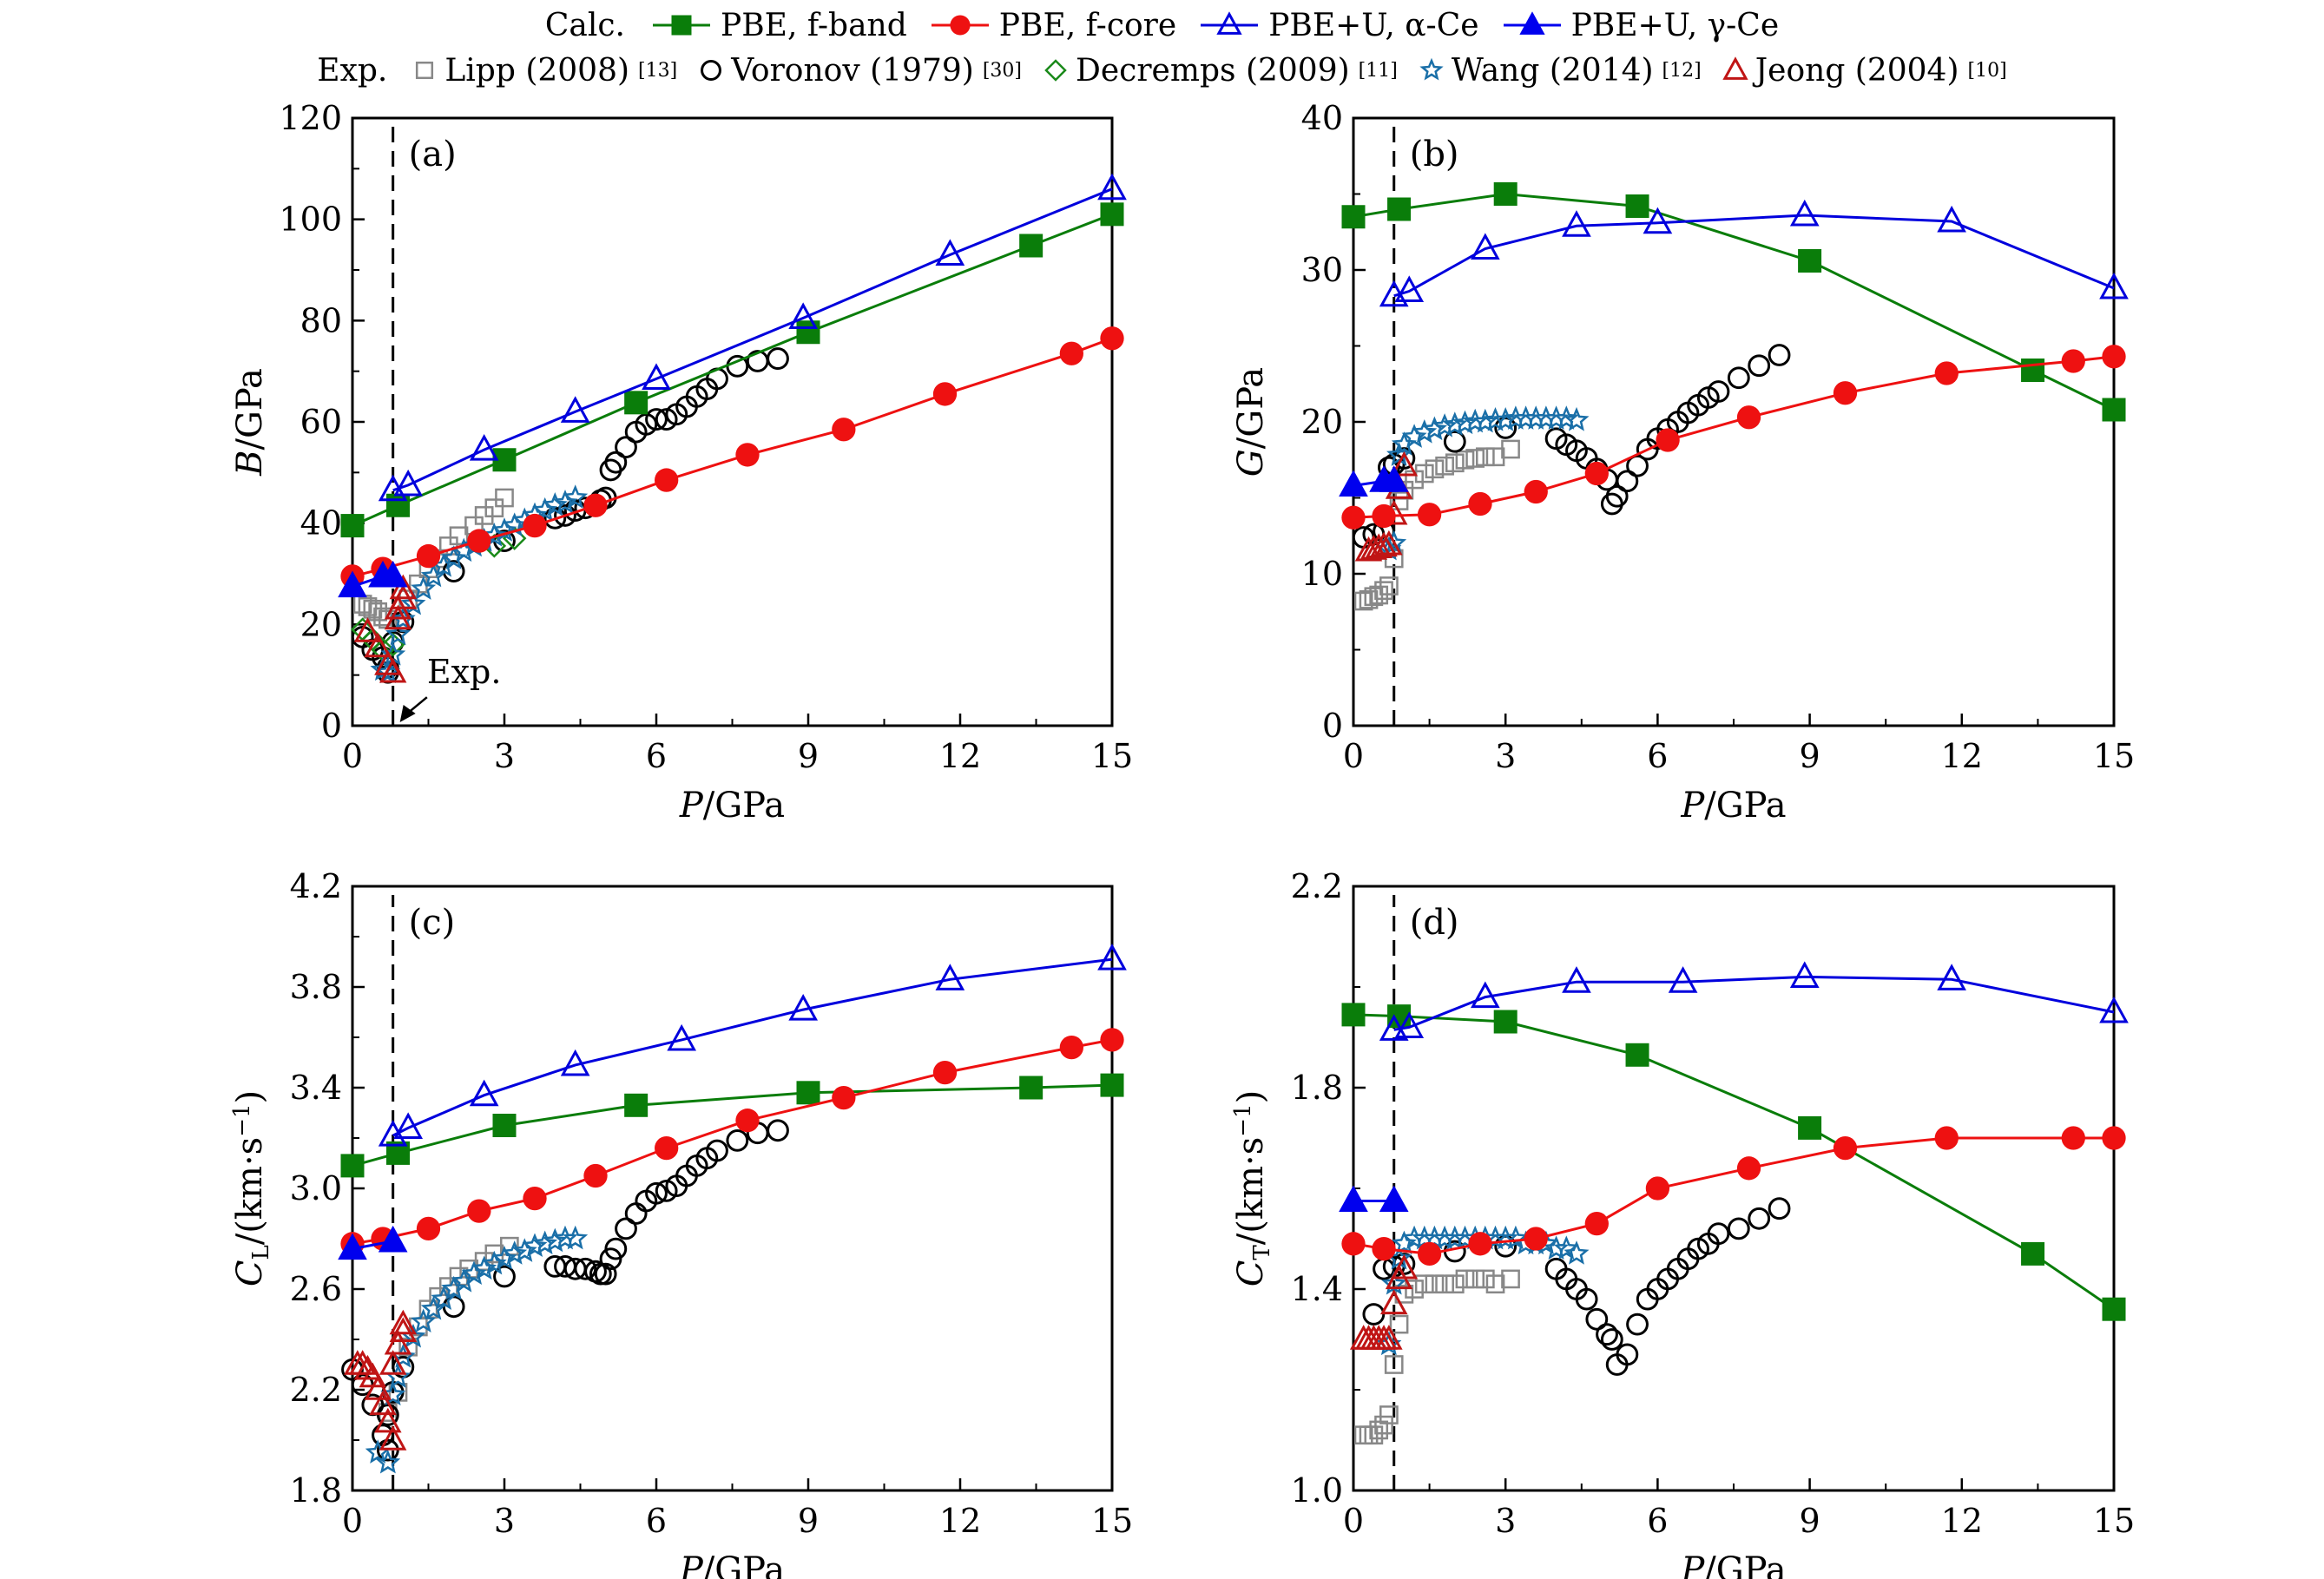  Describe the element at coordinates (1436, 1357) in the screenshot. I see `series-lipp` at that location.